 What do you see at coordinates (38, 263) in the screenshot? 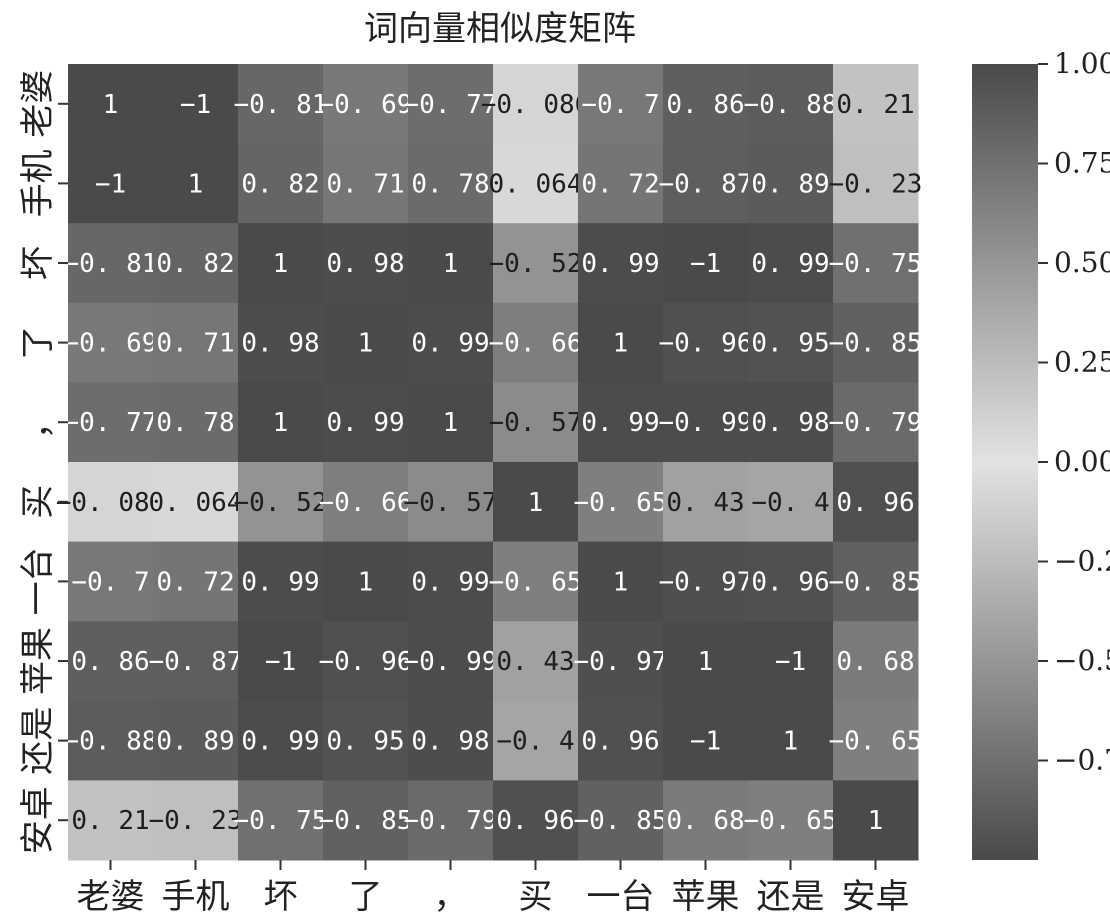
I see `y-tick-label: 坏` at bounding box center [38, 263].